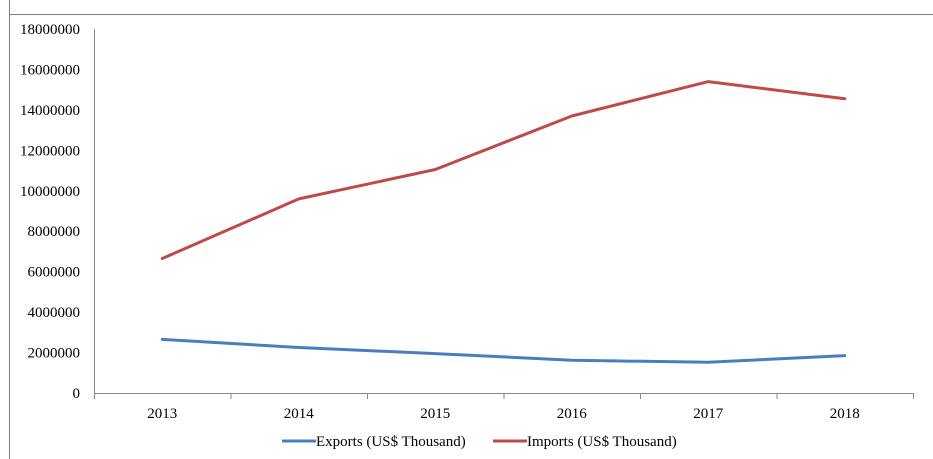  Describe the element at coordinates (162, 414) in the screenshot. I see `x-tick-label: 2013` at that location.